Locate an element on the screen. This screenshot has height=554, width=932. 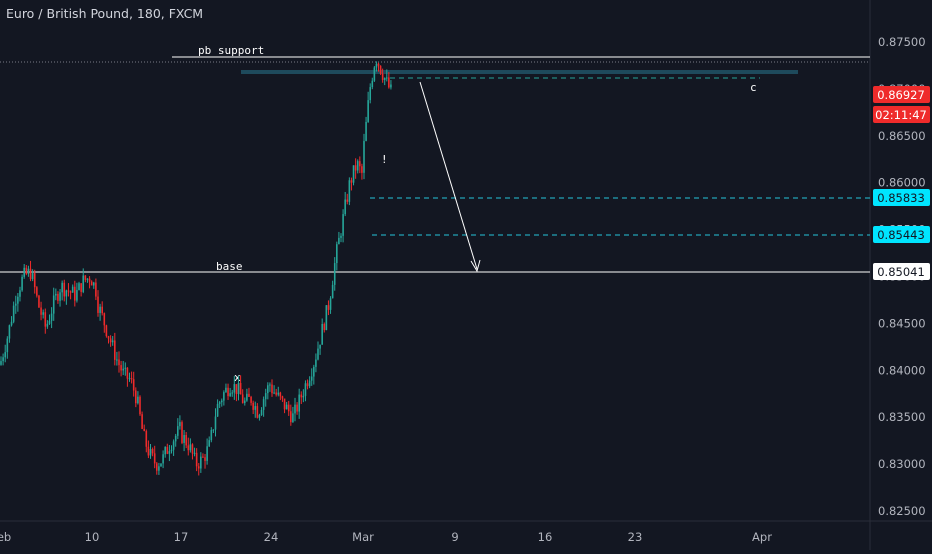
svg-text: 02:11:47 is located at coordinates (901, 115).